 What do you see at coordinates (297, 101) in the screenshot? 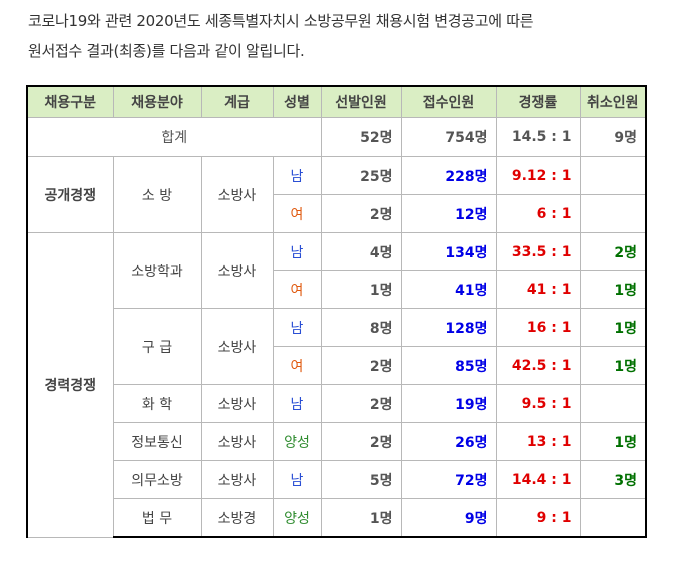
I see `header-gender: 성별` at bounding box center [297, 101].